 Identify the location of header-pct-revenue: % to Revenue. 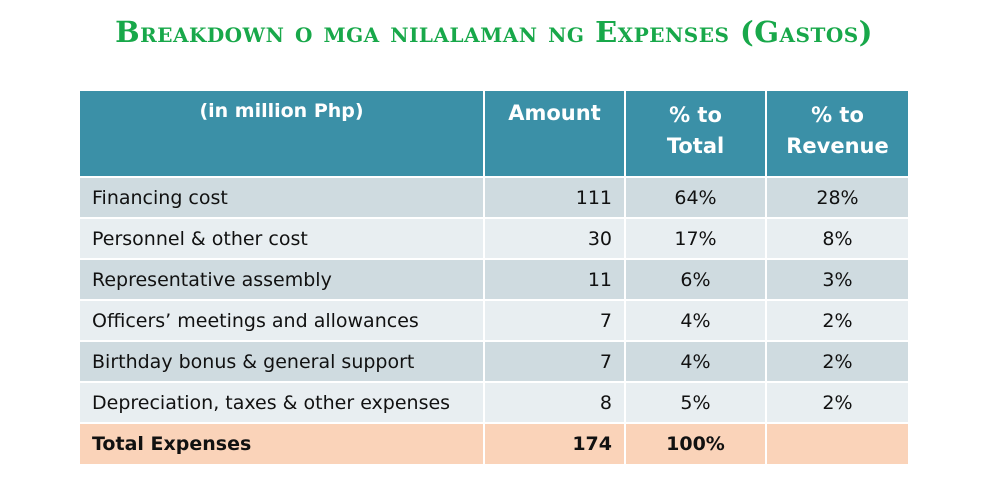
(837, 134).